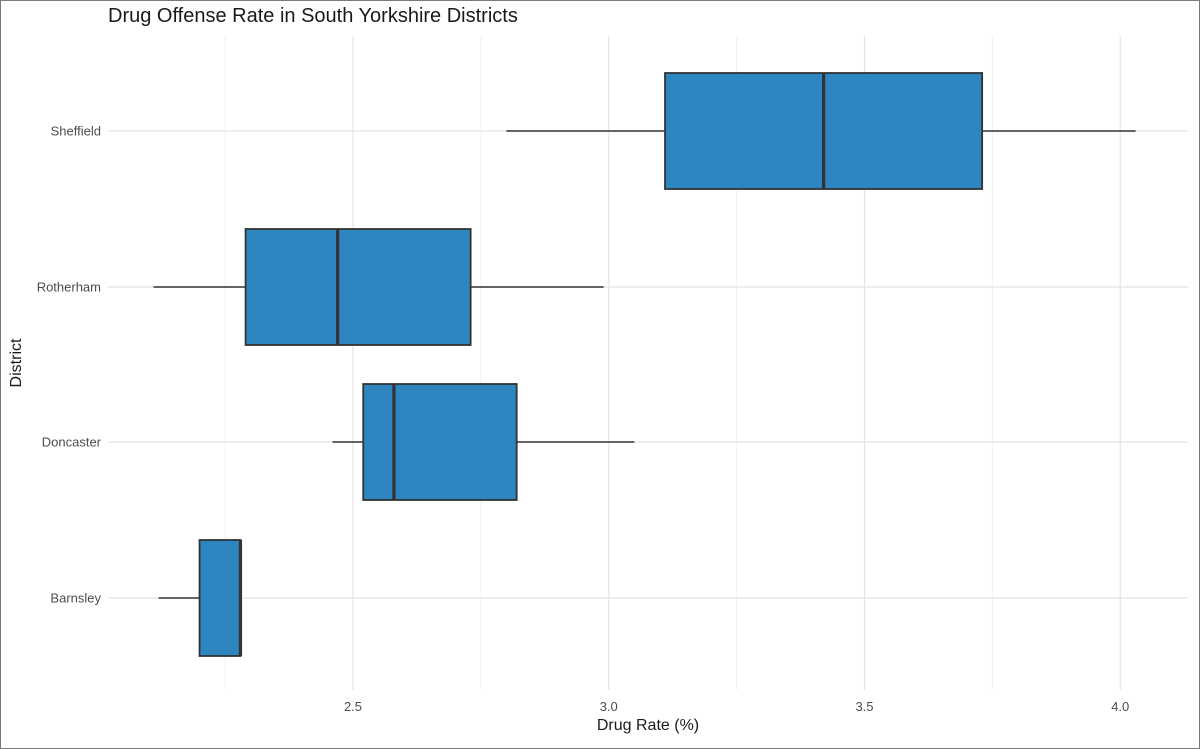 This screenshot has width=1200, height=749. I want to click on box-rotherham, so click(358, 287).